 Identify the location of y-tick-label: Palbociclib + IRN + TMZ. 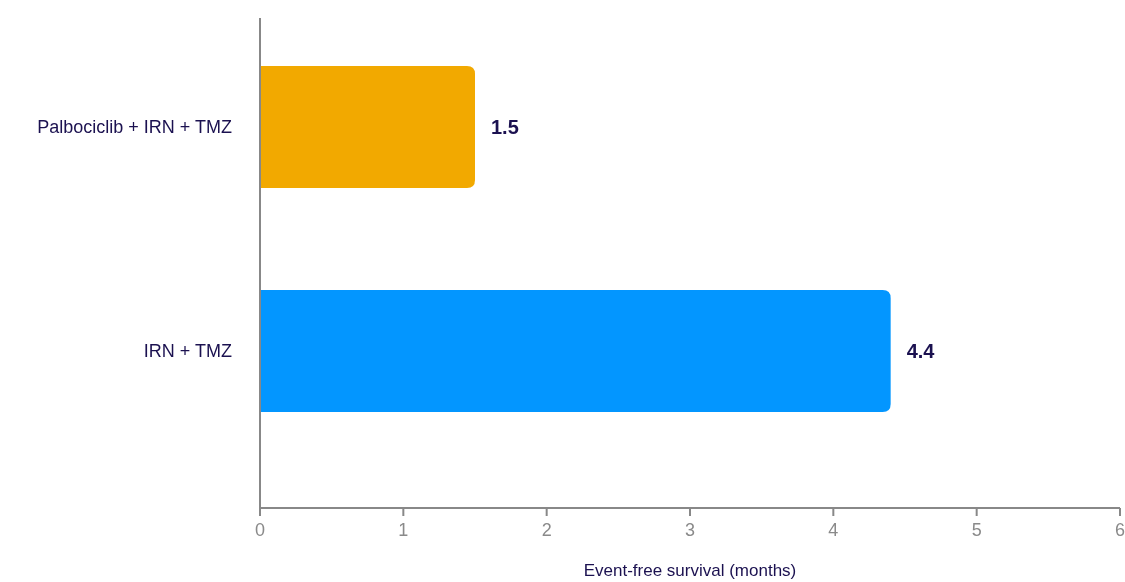
(134, 127).